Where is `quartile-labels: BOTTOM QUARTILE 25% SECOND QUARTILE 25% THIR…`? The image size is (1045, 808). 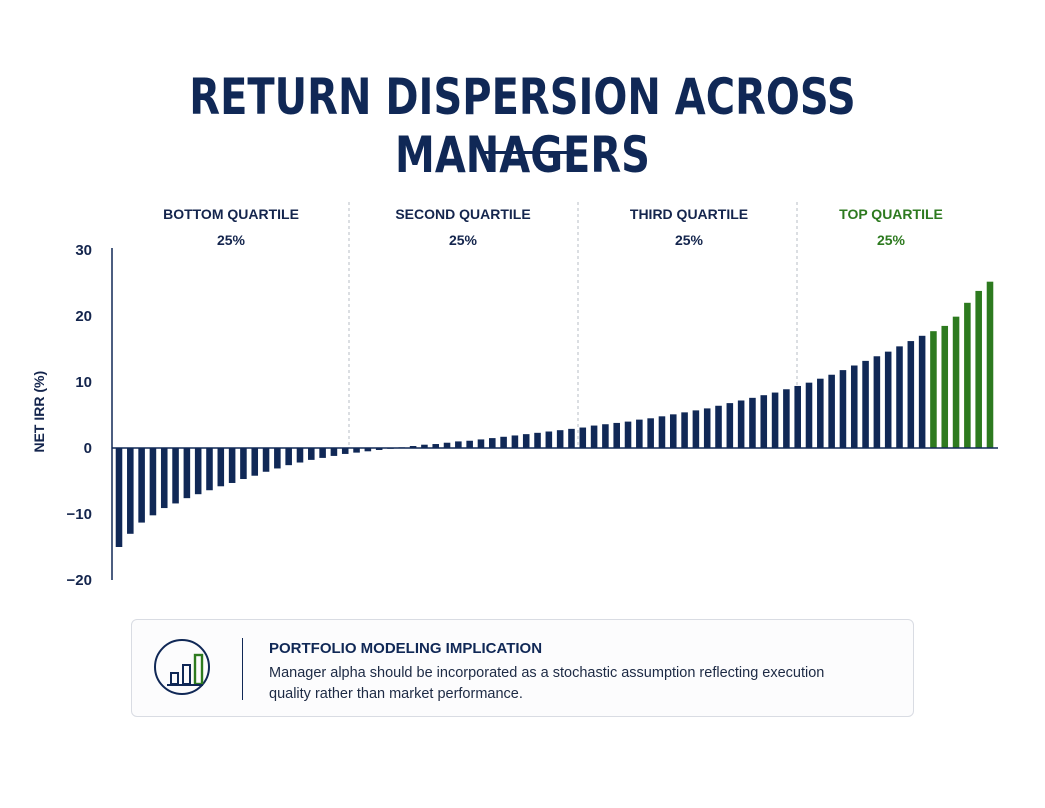 quartile-labels: BOTTOM QUARTILE 25% SECOND QUARTILE 25% THIR… is located at coordinates (553, 227).